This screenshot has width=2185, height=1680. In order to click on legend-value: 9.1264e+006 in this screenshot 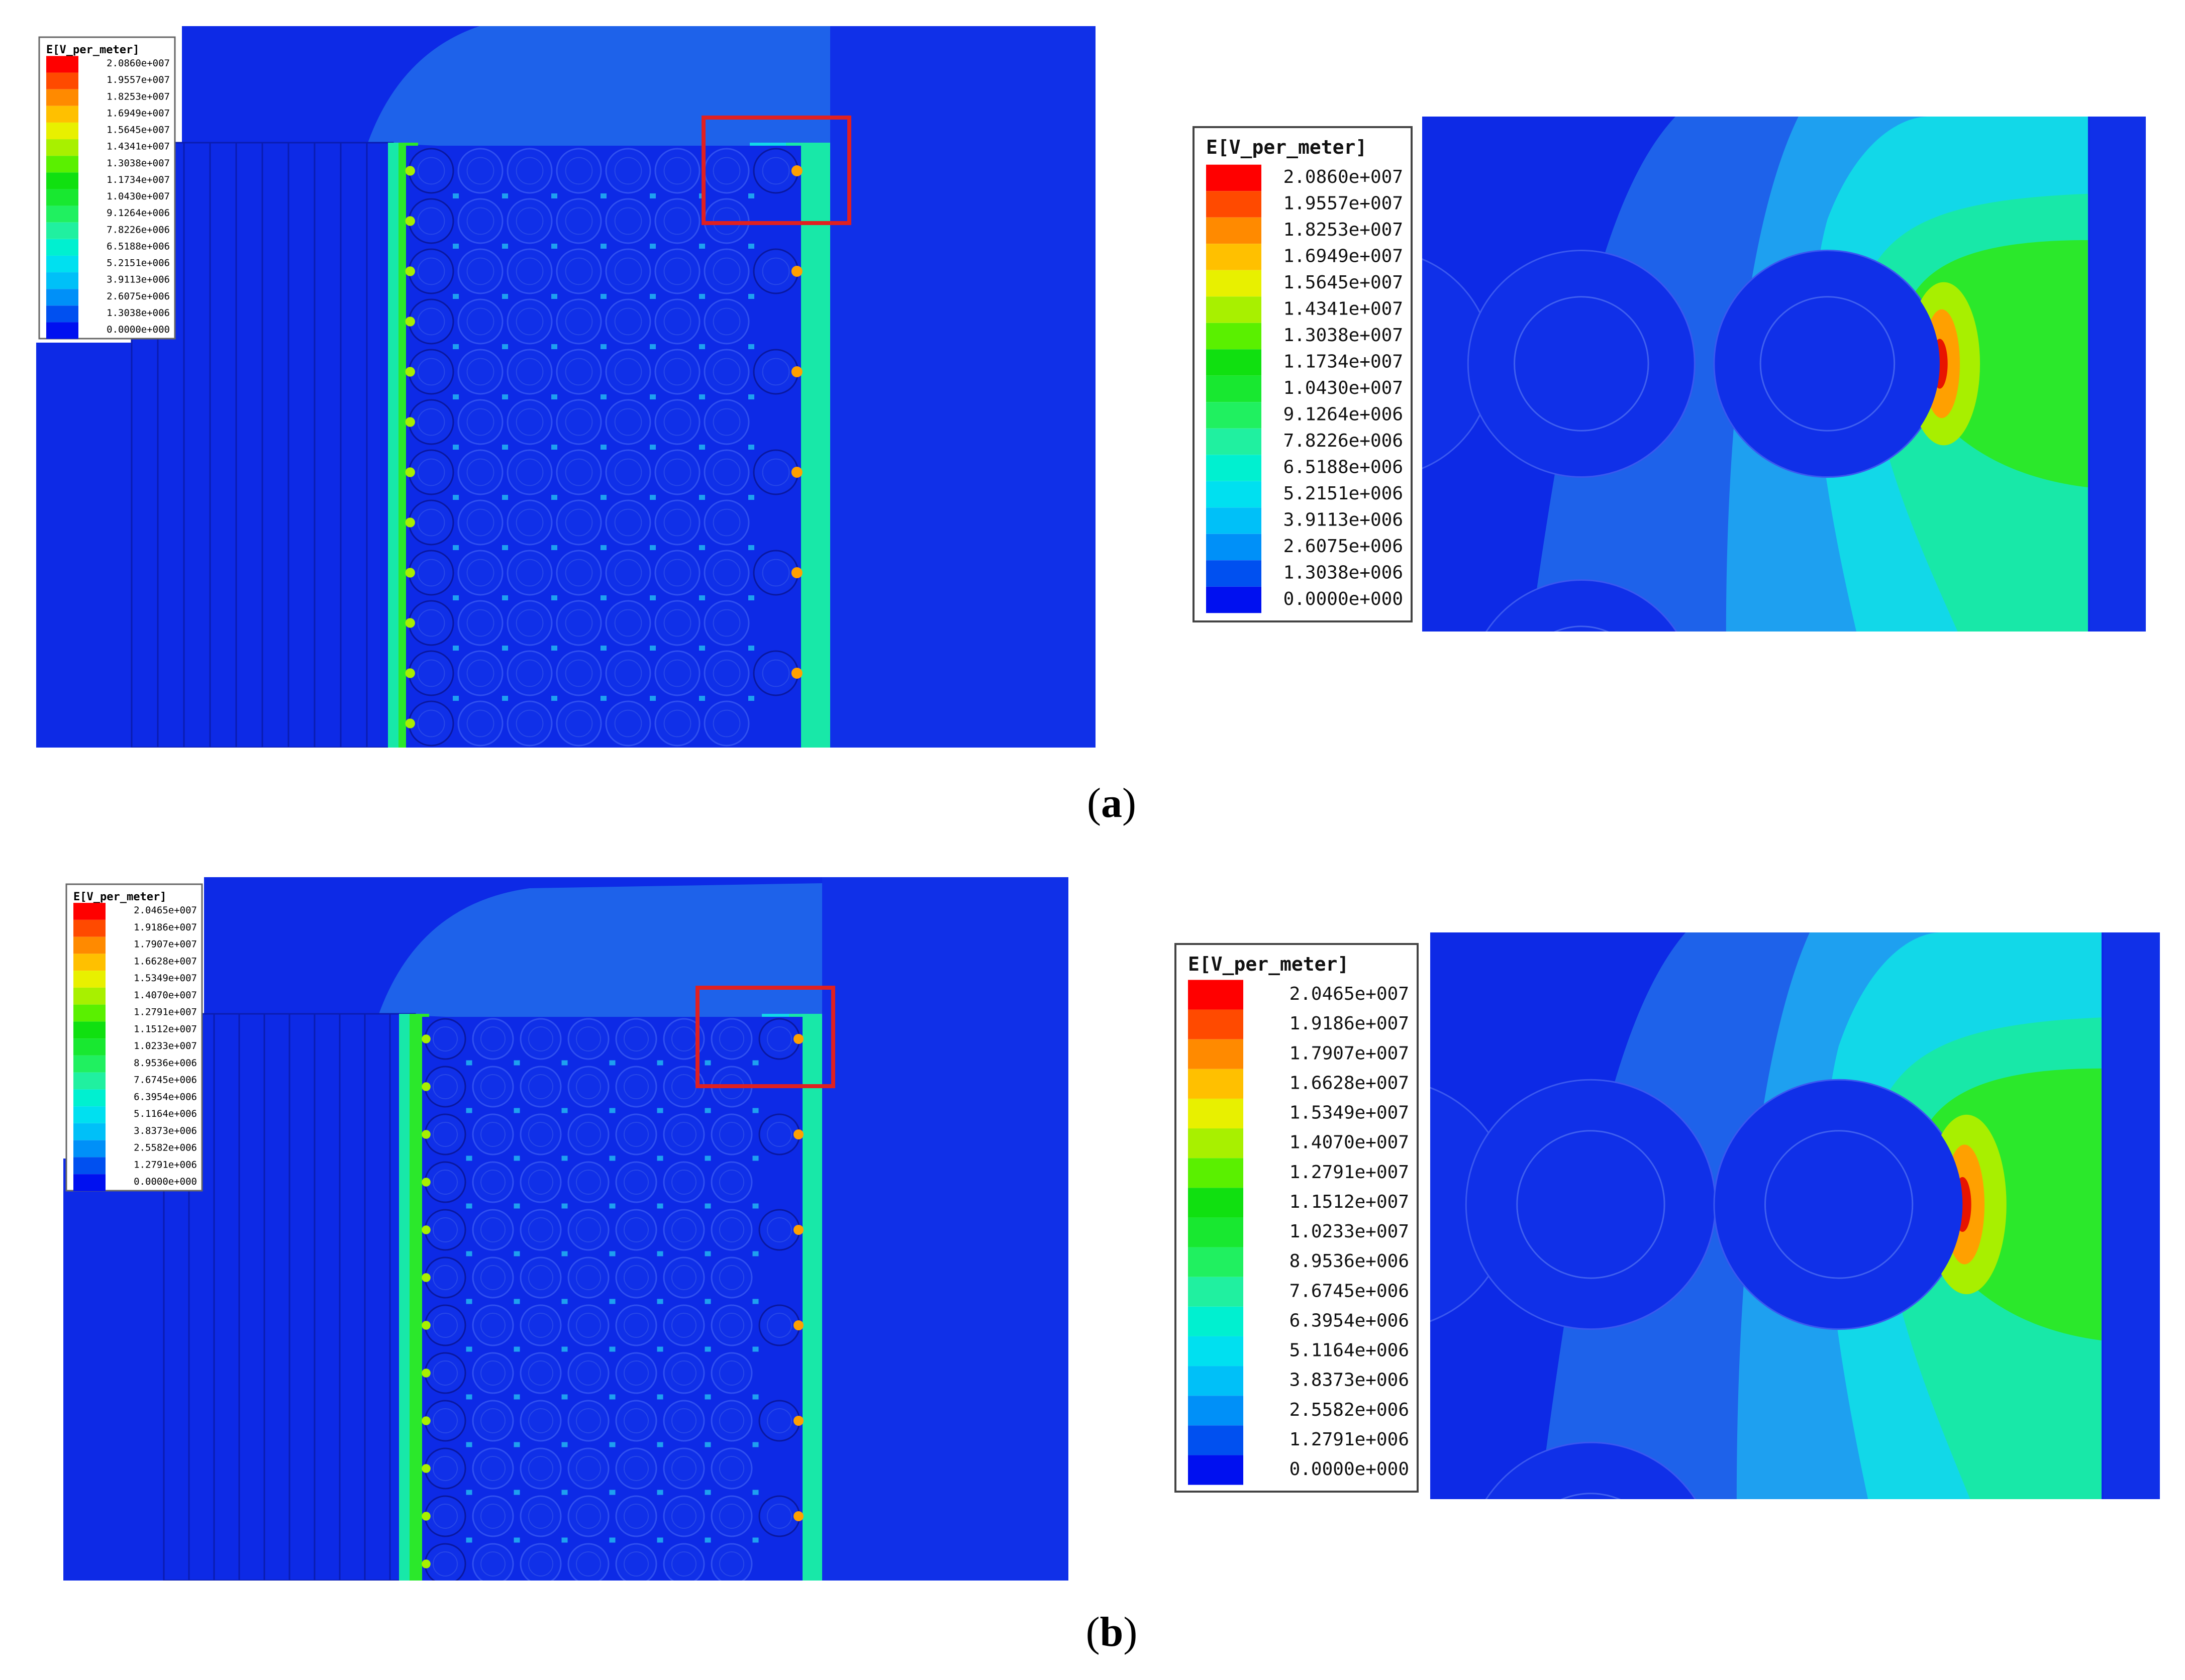, I will do `click(1343, 414)`.